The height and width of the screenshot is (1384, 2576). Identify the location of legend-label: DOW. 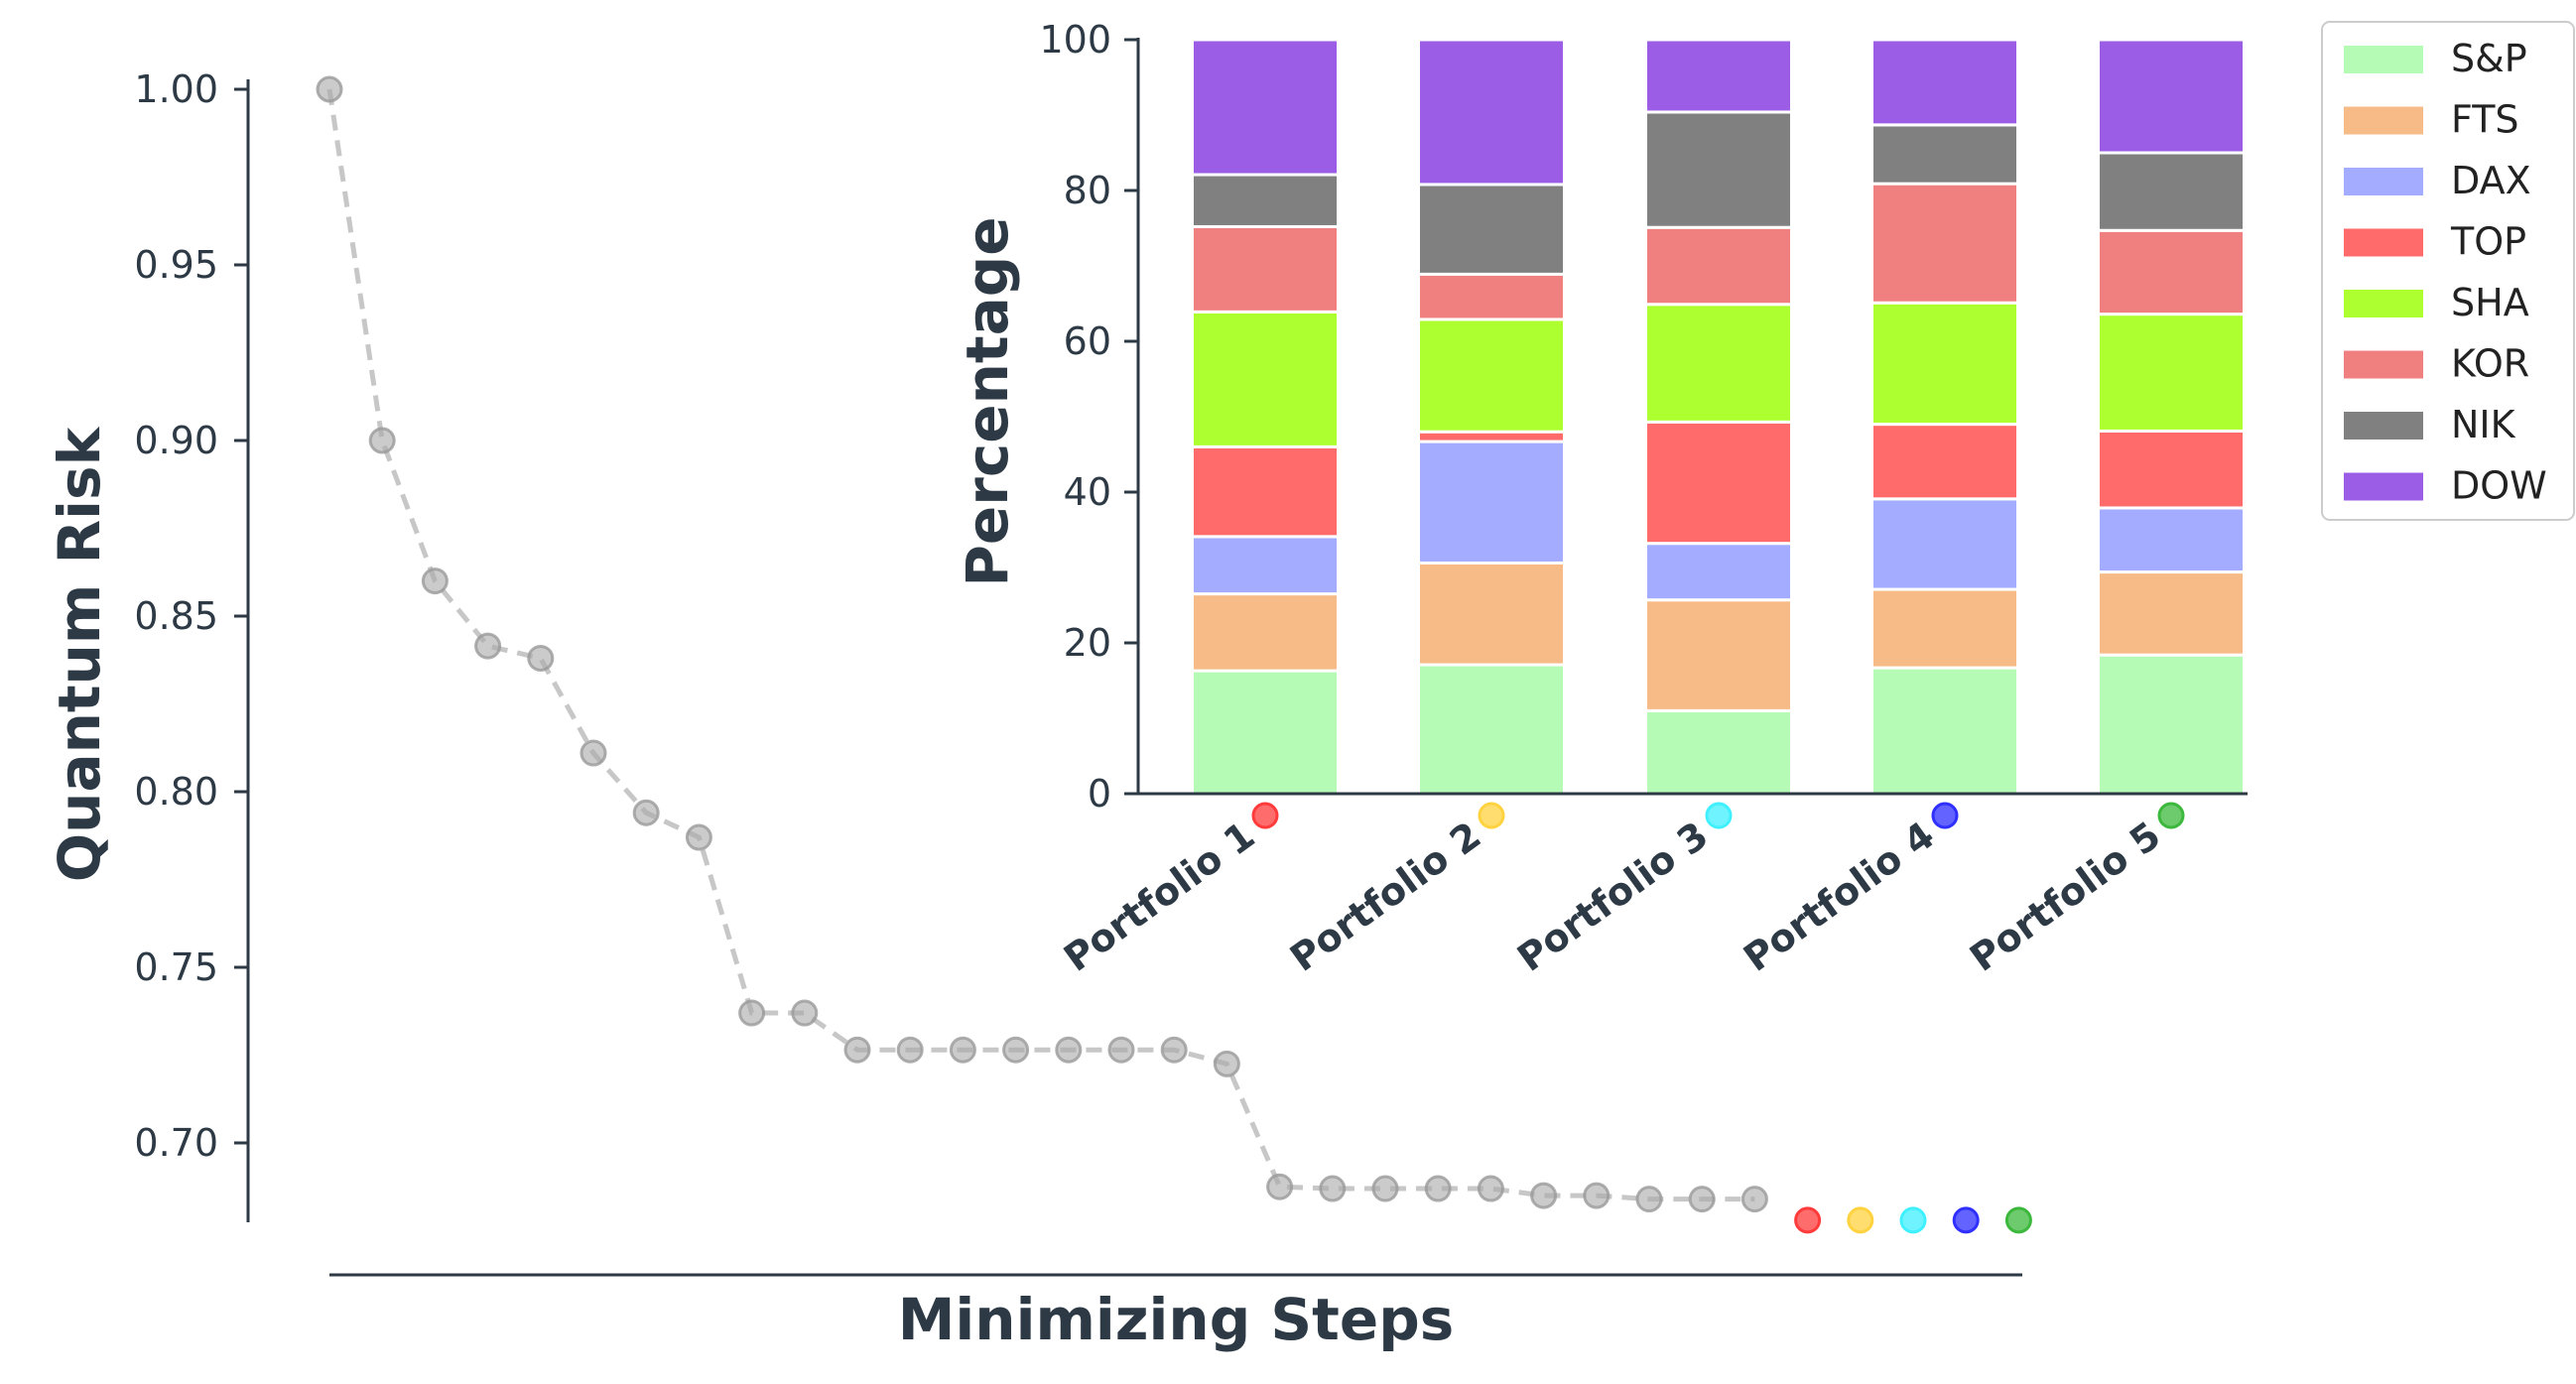
(2499, 486).